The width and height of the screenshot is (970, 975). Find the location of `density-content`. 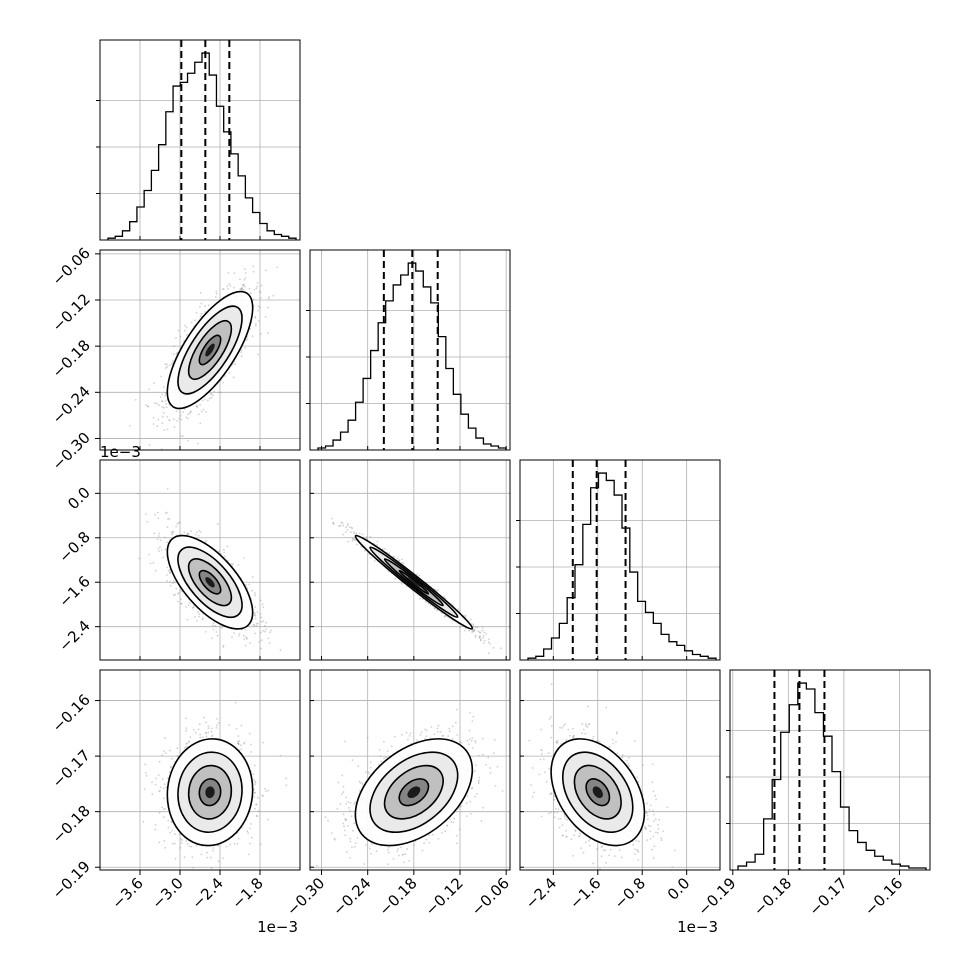

density-content is located at coordinates (200, 562).